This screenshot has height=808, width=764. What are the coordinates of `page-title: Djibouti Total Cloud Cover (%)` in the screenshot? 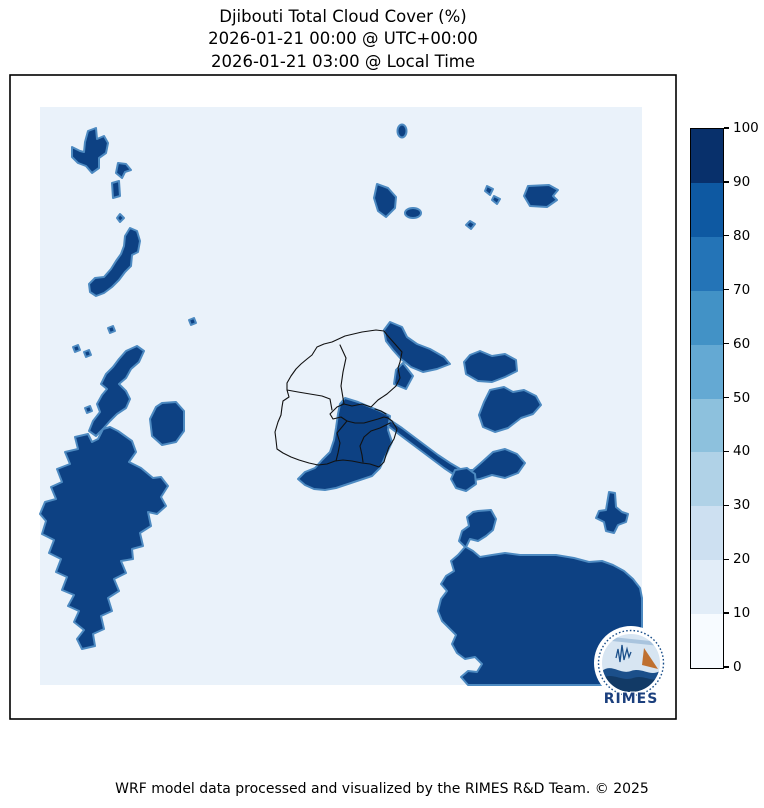 It's located at (343, 16).